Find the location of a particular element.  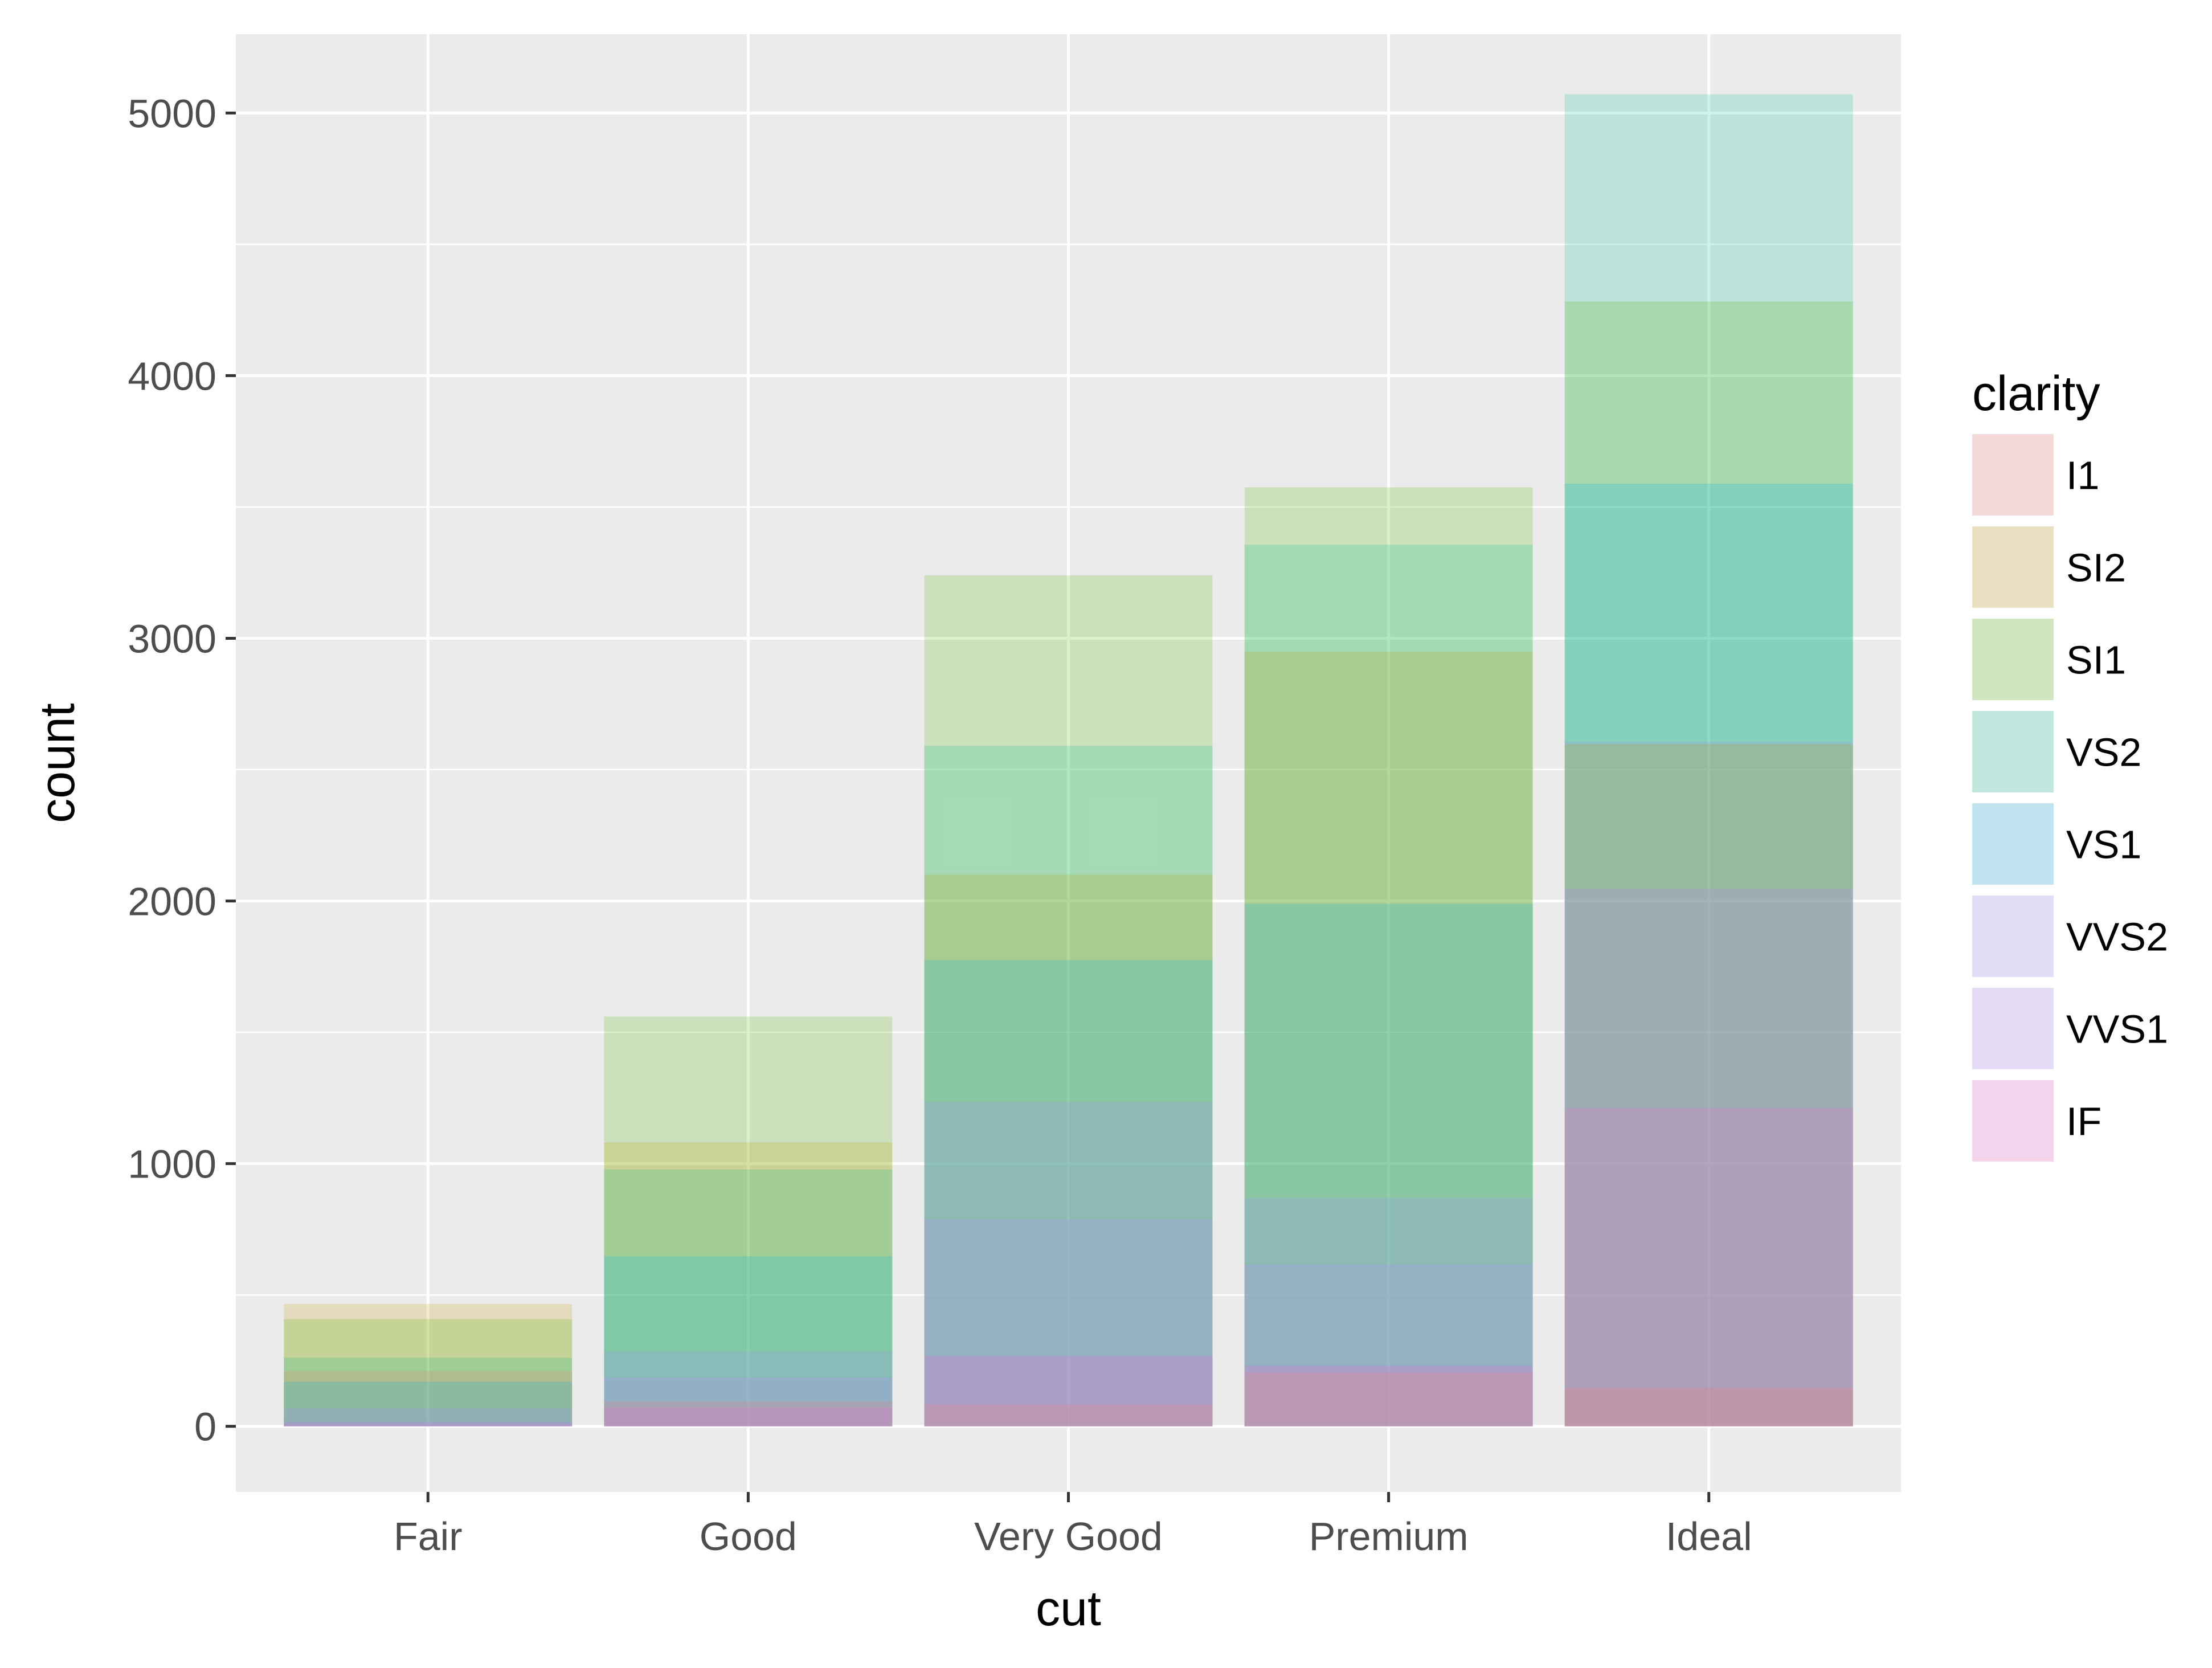

y-tick-label: 5000 is located at coordinates (172, 113).